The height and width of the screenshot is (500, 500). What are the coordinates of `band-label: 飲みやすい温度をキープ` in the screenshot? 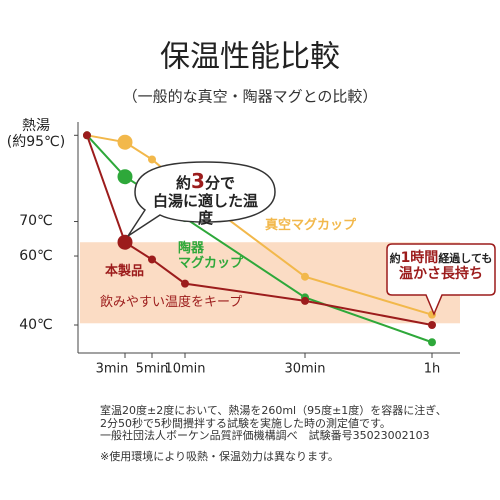 It's located at (171, 303).